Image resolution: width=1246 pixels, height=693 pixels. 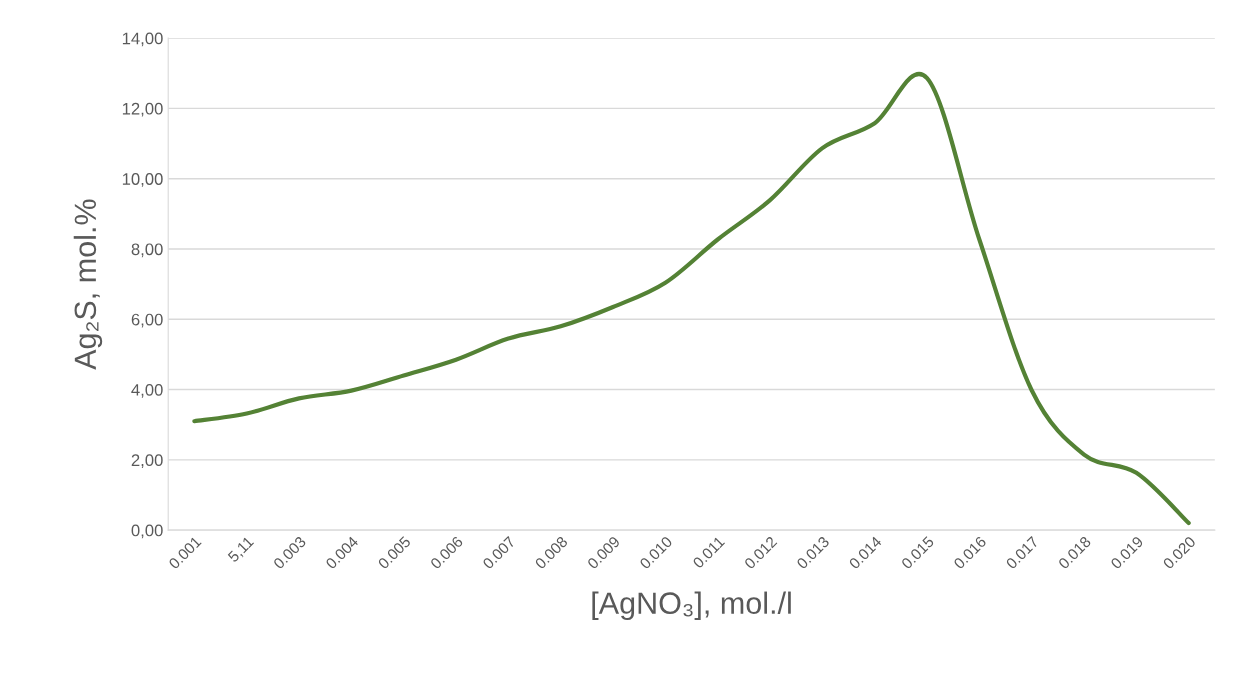 What do you see at coordinates (147, 390) in the screenshot?
I see `y-tick-label: 4,00` at bounding box center [147, 390].